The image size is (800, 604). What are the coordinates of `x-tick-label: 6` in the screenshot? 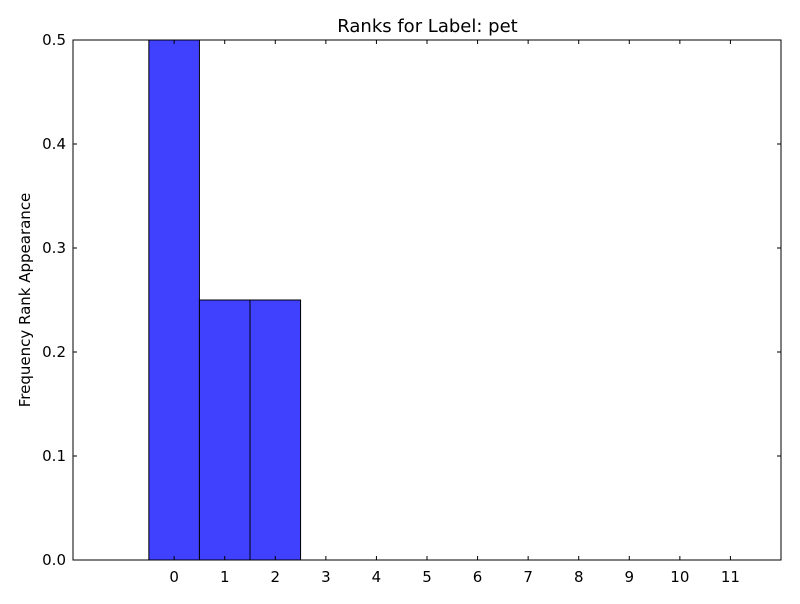 It's located at (478, 577).